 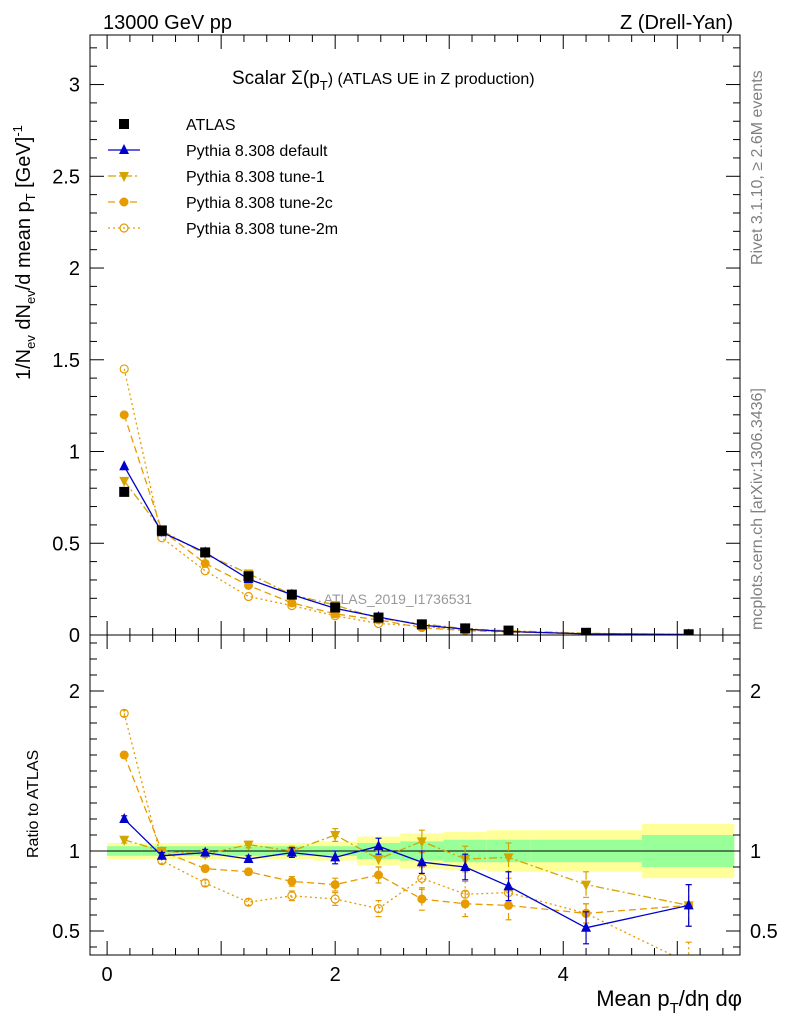 What do you see at coordinates (757, 167) in the screenshot?
I see `rivet-version: Rivet 3.1.10, ≥ 2.6M events` at bounding box center [757, 167].